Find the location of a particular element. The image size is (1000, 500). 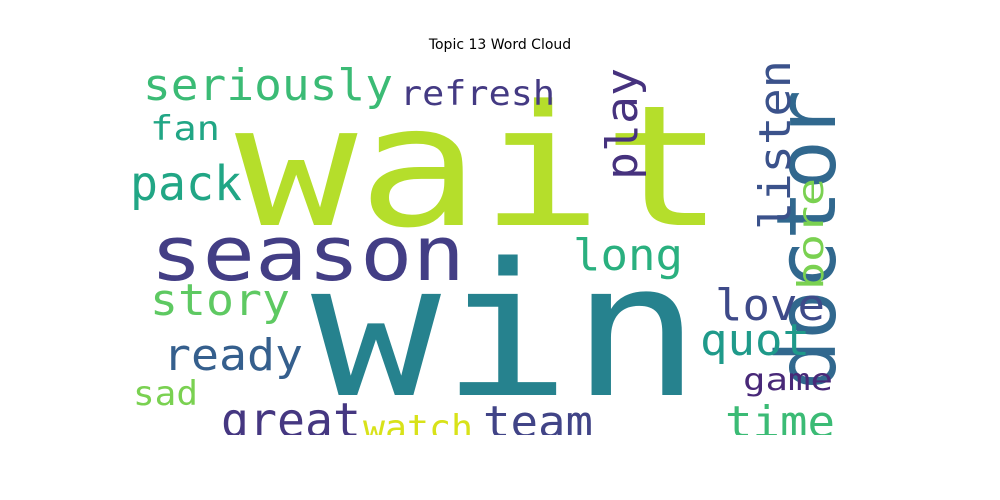

chart-title: Topic 13 Word Cloud is located at coordinates (500, 45).